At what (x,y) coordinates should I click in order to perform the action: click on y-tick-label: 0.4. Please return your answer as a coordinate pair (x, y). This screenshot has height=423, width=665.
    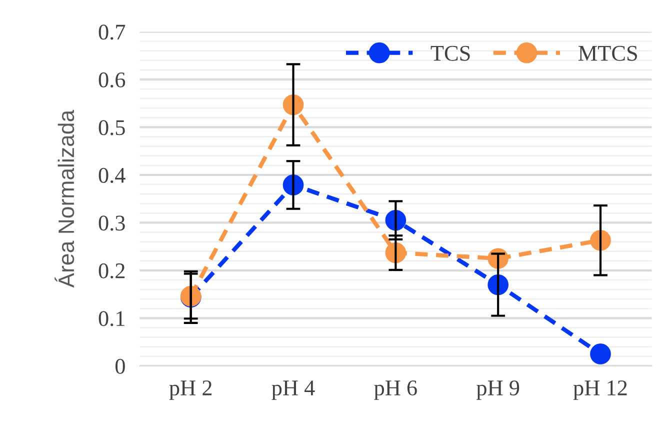
    Looking at the image, I should click on (112, 175).